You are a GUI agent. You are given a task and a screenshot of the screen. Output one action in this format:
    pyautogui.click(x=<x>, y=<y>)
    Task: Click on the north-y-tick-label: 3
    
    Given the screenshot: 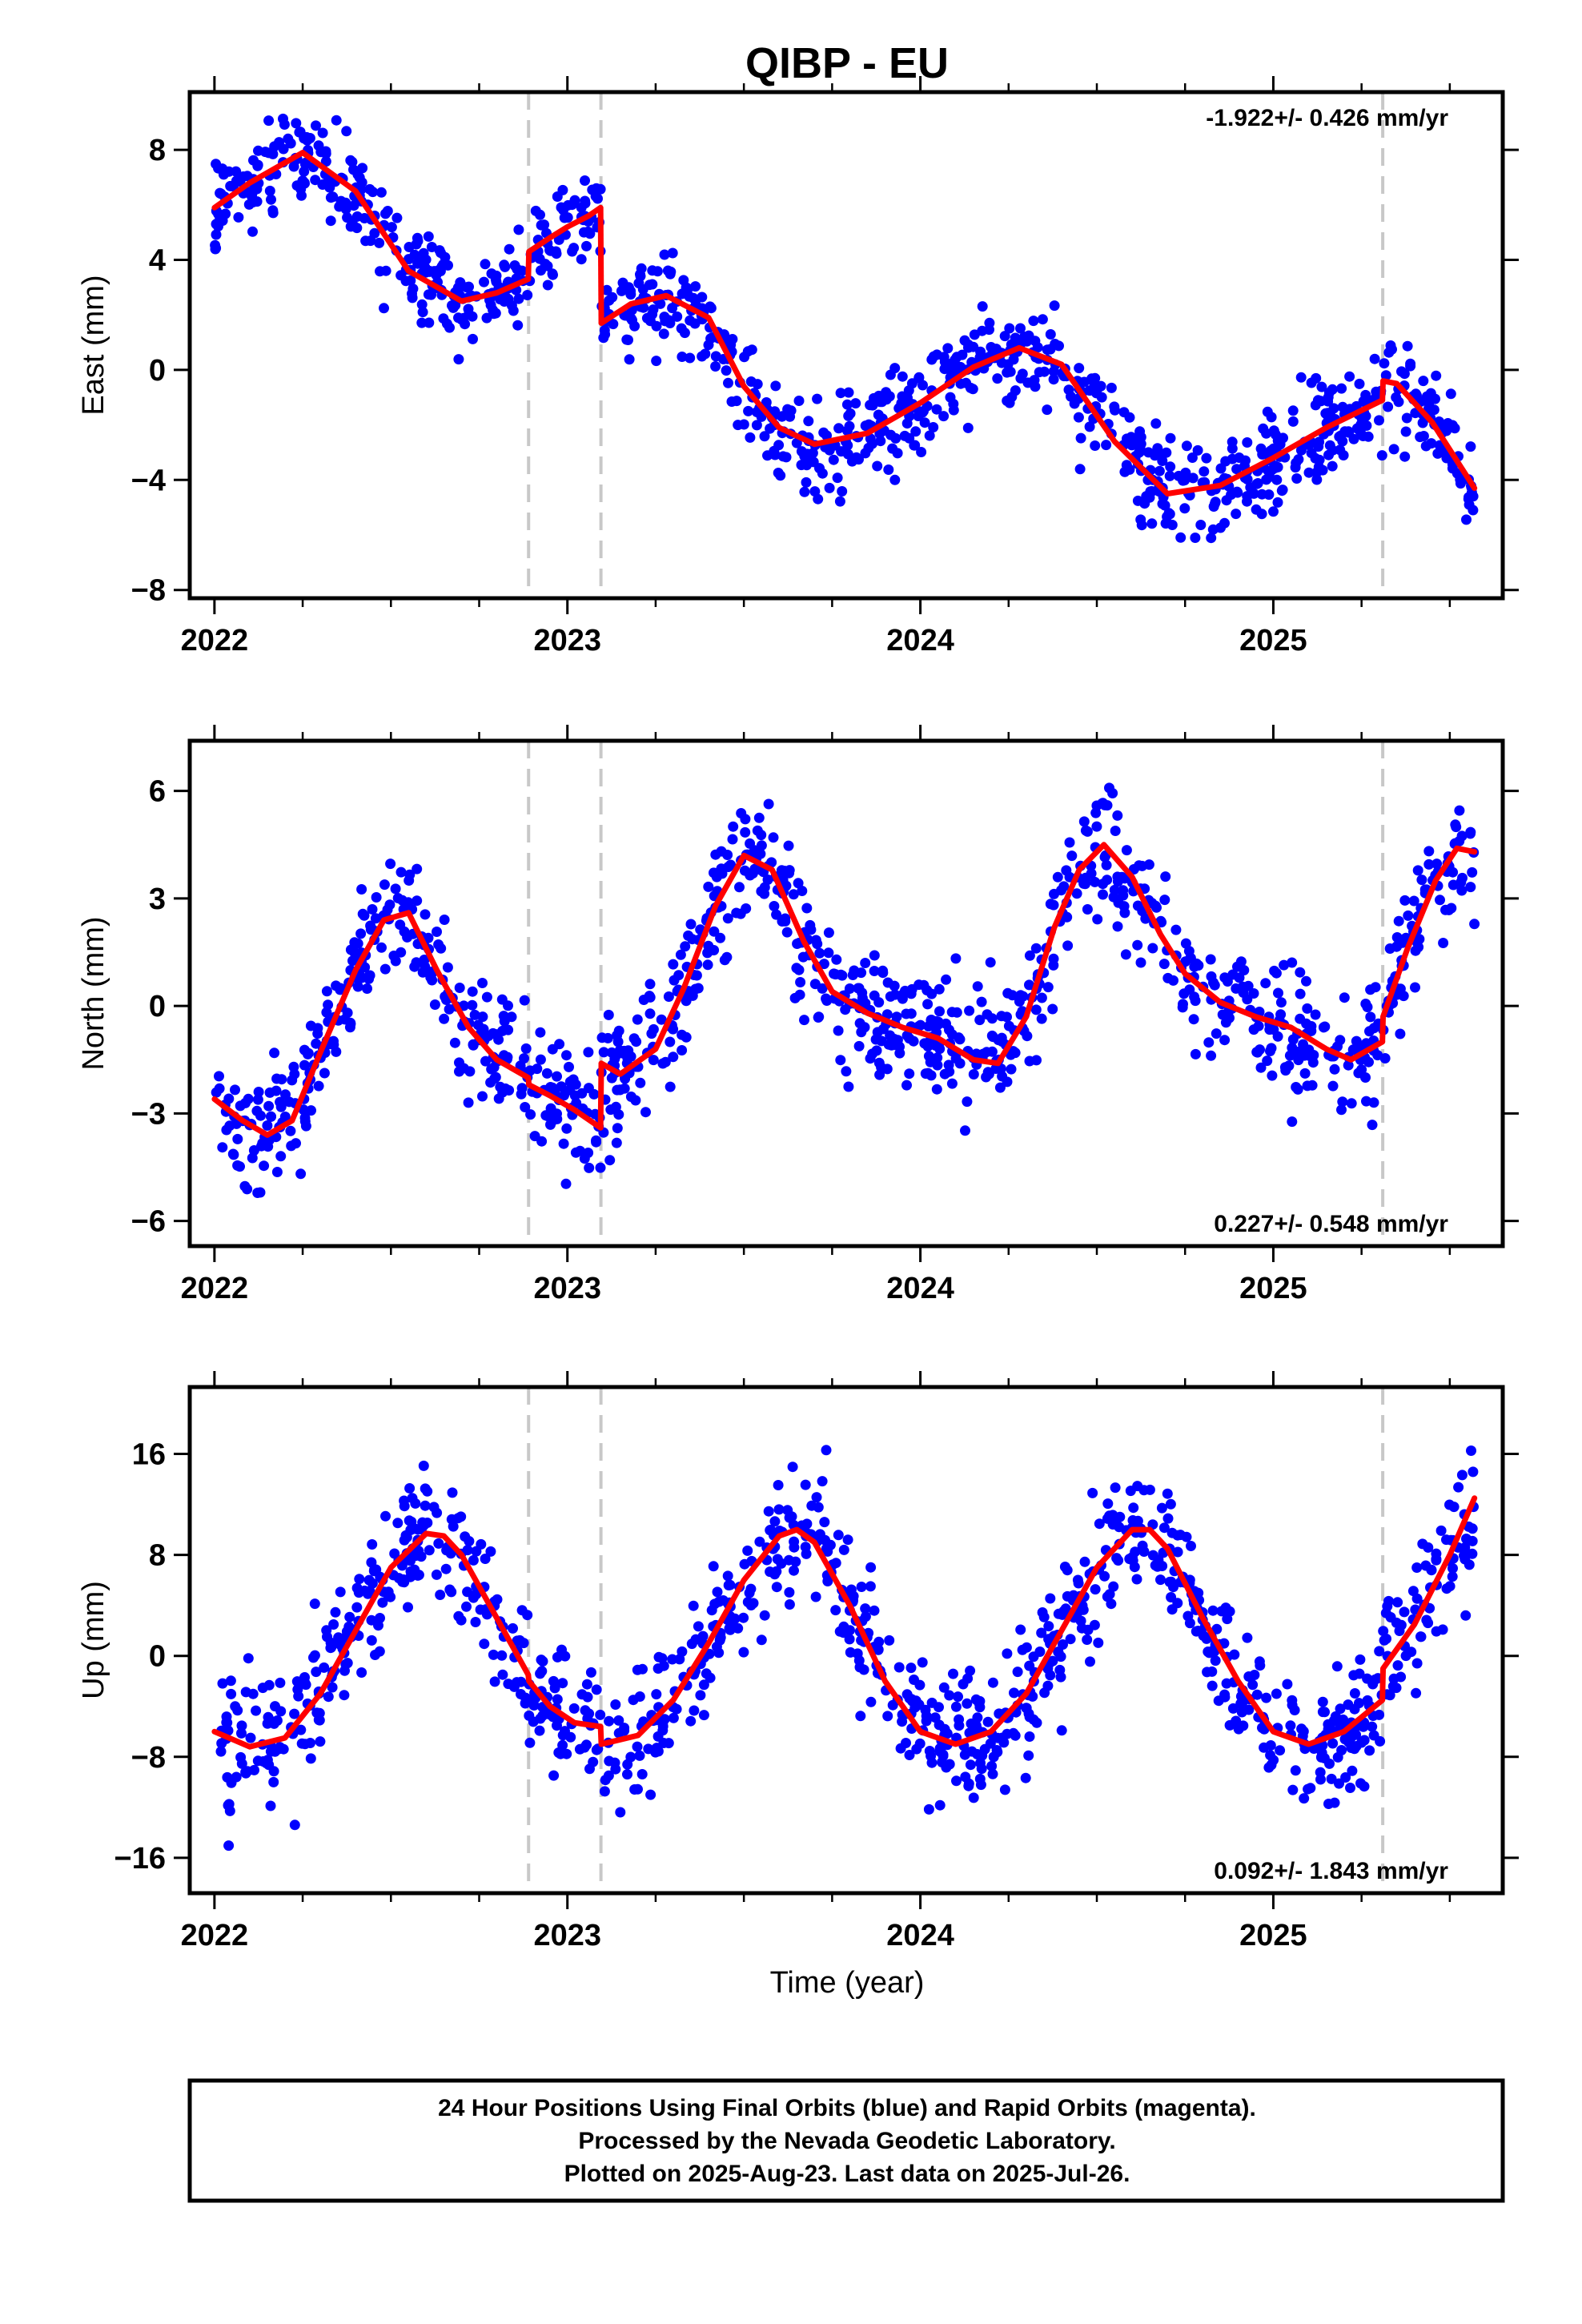 What is the action you would take?
    pyautogui.click(x=157, y=899)
    